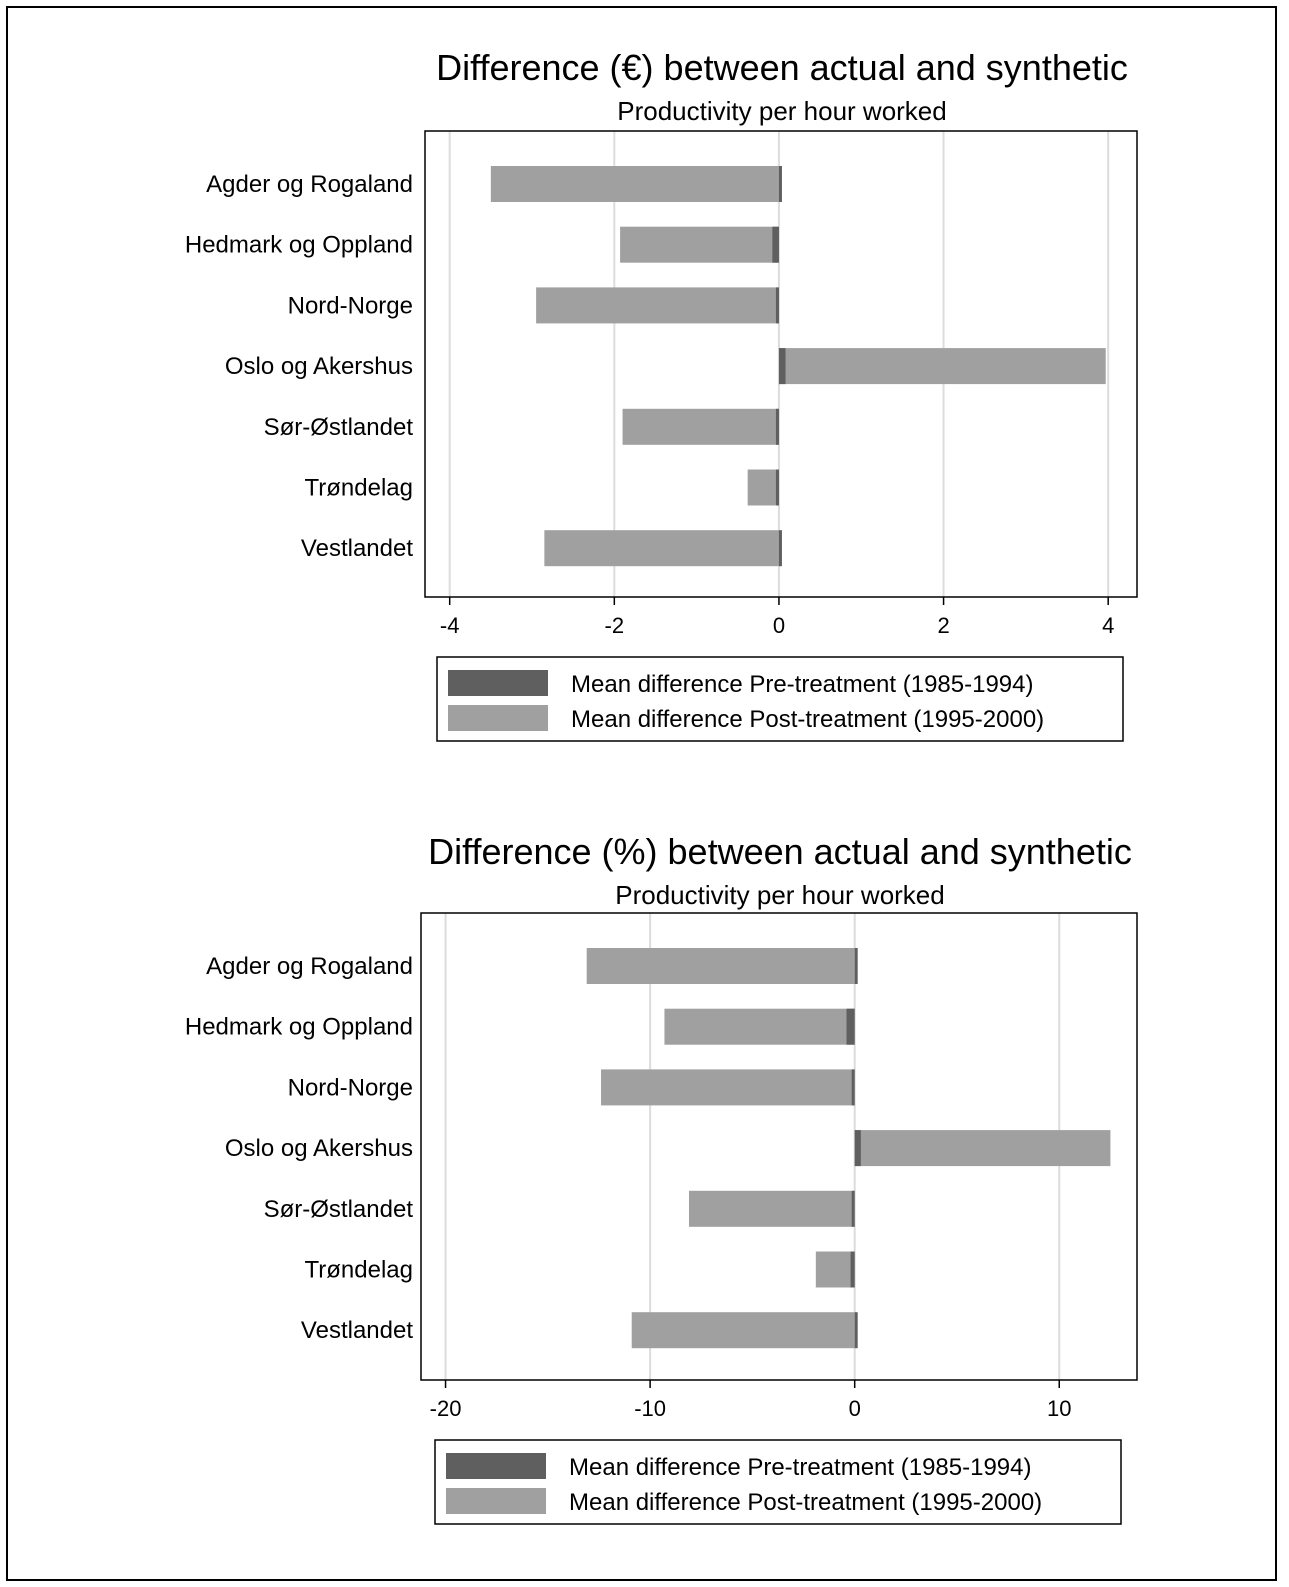  I want to click on x-tick-label: -2, so click(615, 625).